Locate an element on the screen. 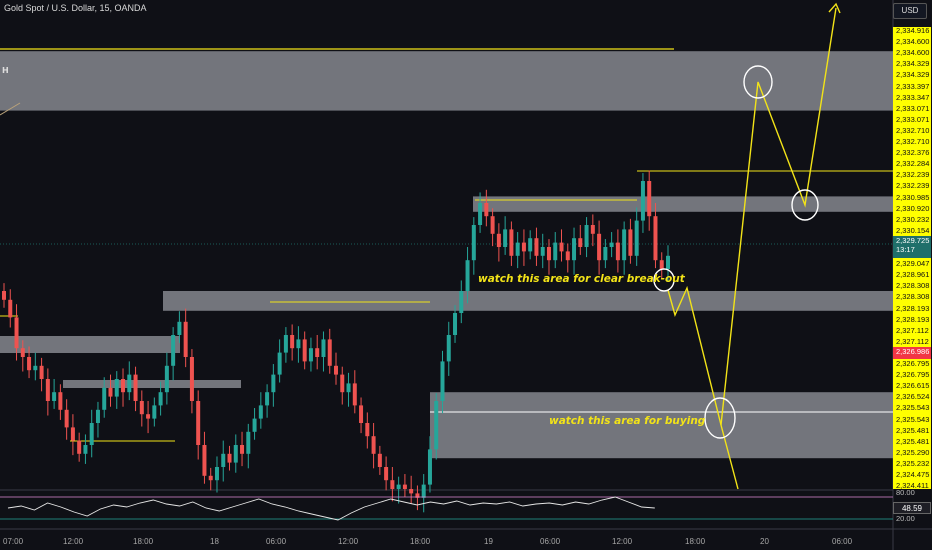  price-tick: 2,325.481 is located at coordinates (913, 441).